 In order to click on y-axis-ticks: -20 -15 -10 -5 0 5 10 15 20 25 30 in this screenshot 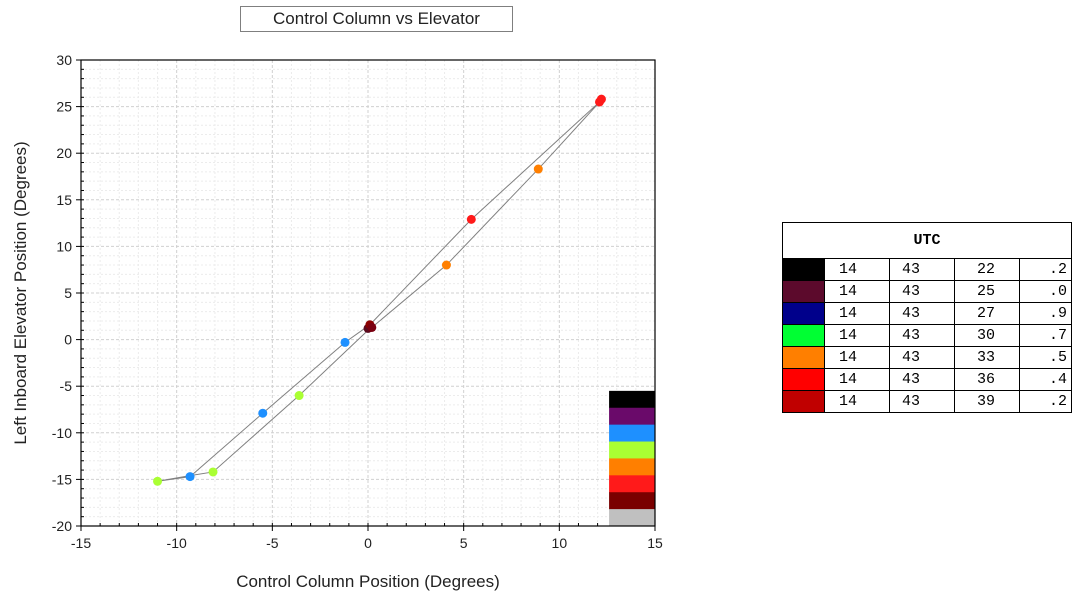, I will do `click(66, 293)`.